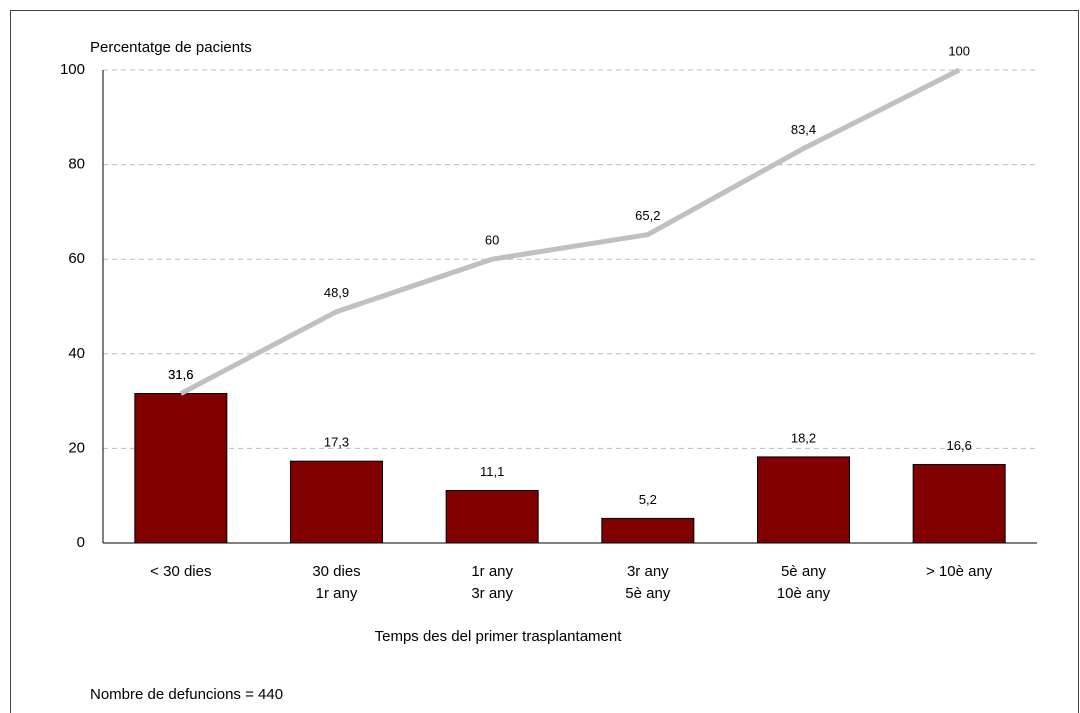 The image size is (1080, 713). What do you see at coordinates (76, 258) in the screenshot?
I see `y-tick-label: 60` at bounding box center [76, 258].